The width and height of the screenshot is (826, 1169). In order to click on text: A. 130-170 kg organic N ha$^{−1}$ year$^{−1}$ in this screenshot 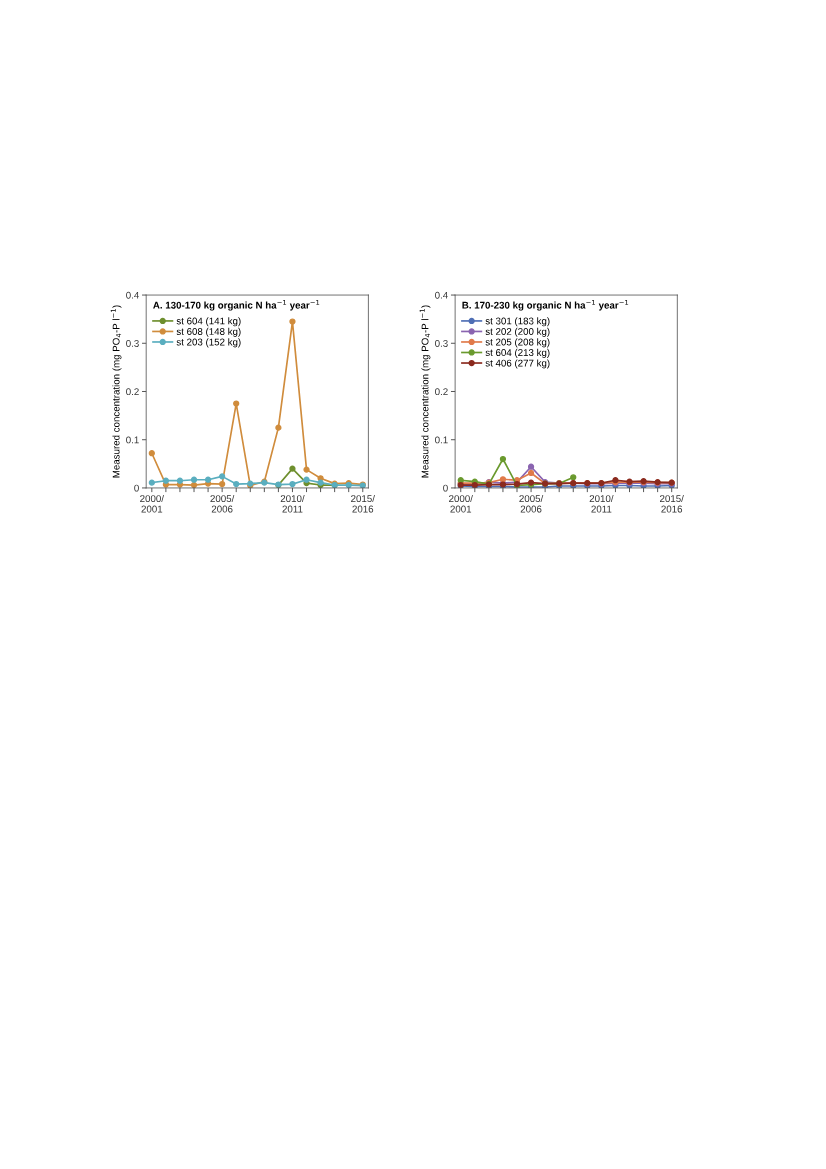, I will do `click(236, 305)`.